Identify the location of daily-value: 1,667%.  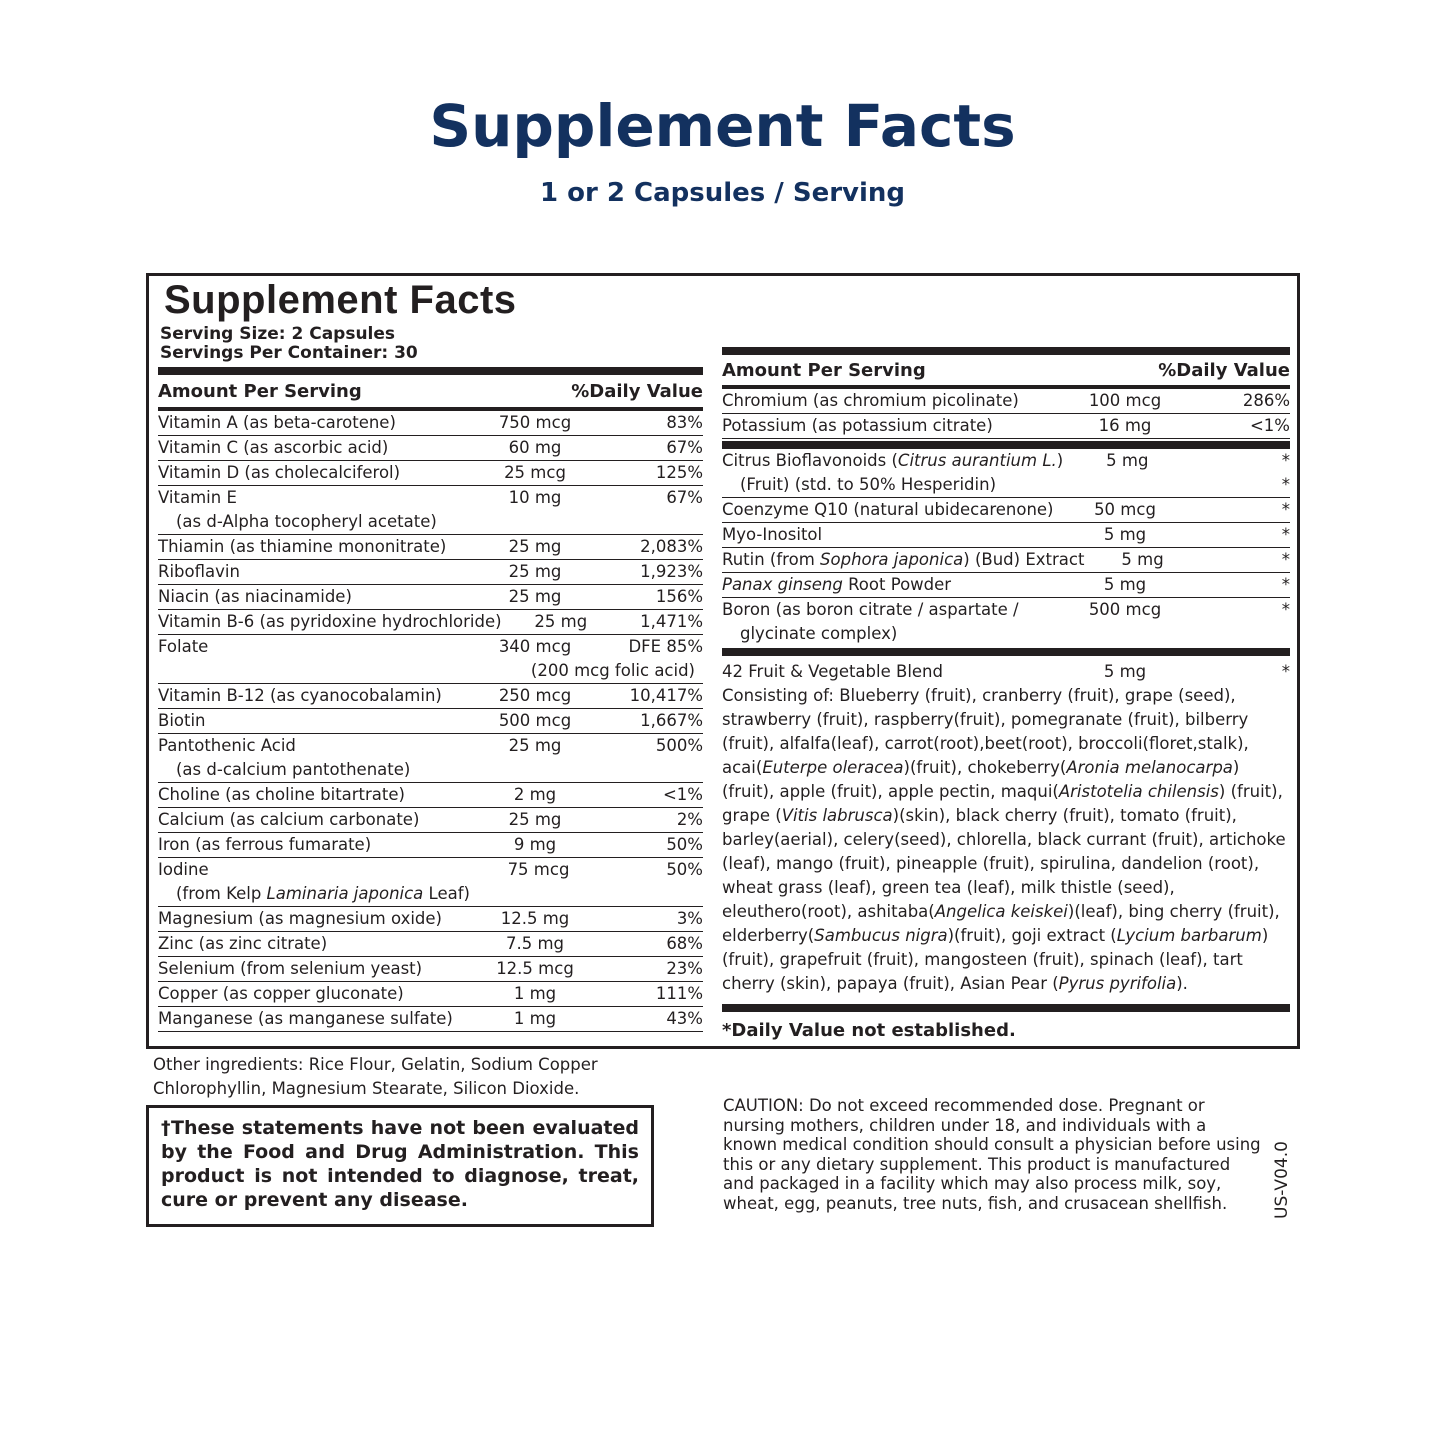
(654, 721).